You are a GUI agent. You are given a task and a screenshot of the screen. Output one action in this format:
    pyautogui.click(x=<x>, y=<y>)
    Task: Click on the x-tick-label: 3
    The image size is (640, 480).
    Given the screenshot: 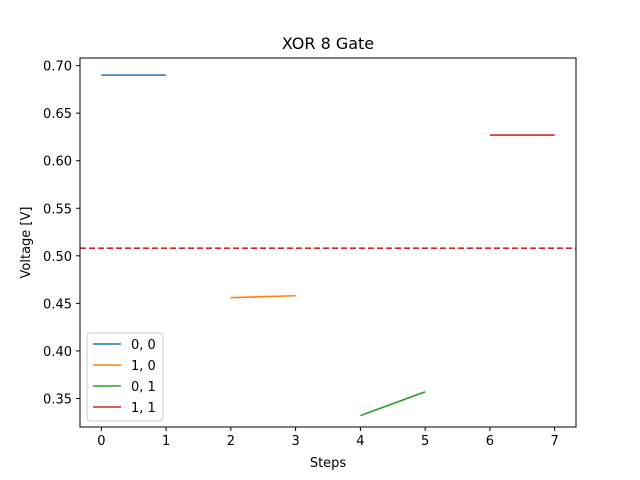 What is the action you would take?
    pyautogui.click(x=295, y=441)
    